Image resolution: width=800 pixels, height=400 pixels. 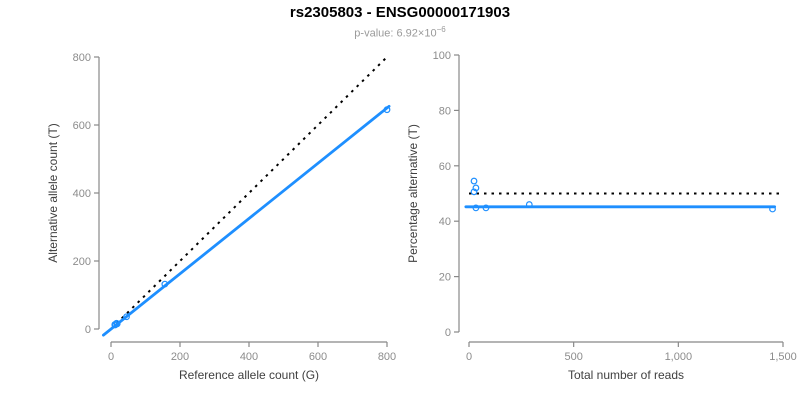 I want to click on x-axis: 0 200 400 600 800, so click(x=252, y=352).